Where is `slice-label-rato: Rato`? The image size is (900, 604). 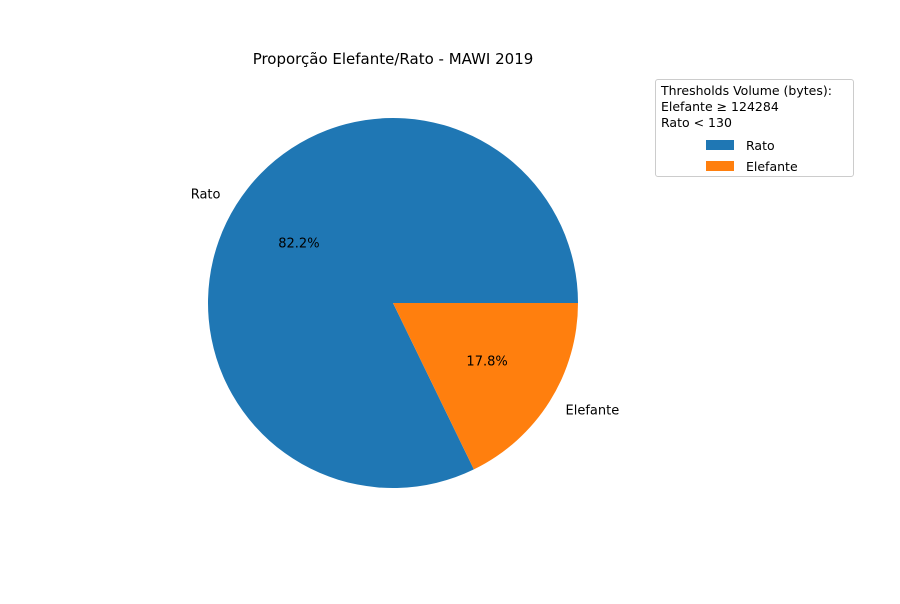 slice-label-rato: Rato is located at coordinates (206, 195).